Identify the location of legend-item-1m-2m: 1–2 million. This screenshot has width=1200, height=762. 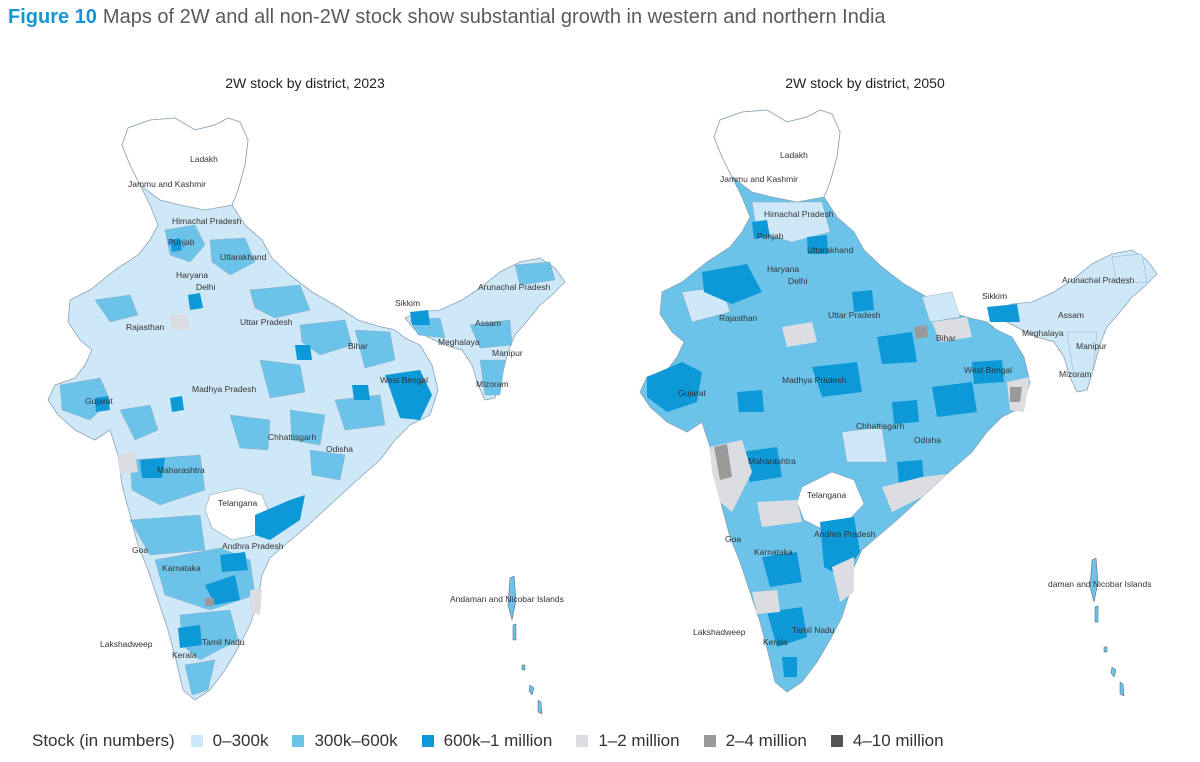
(628, 741).